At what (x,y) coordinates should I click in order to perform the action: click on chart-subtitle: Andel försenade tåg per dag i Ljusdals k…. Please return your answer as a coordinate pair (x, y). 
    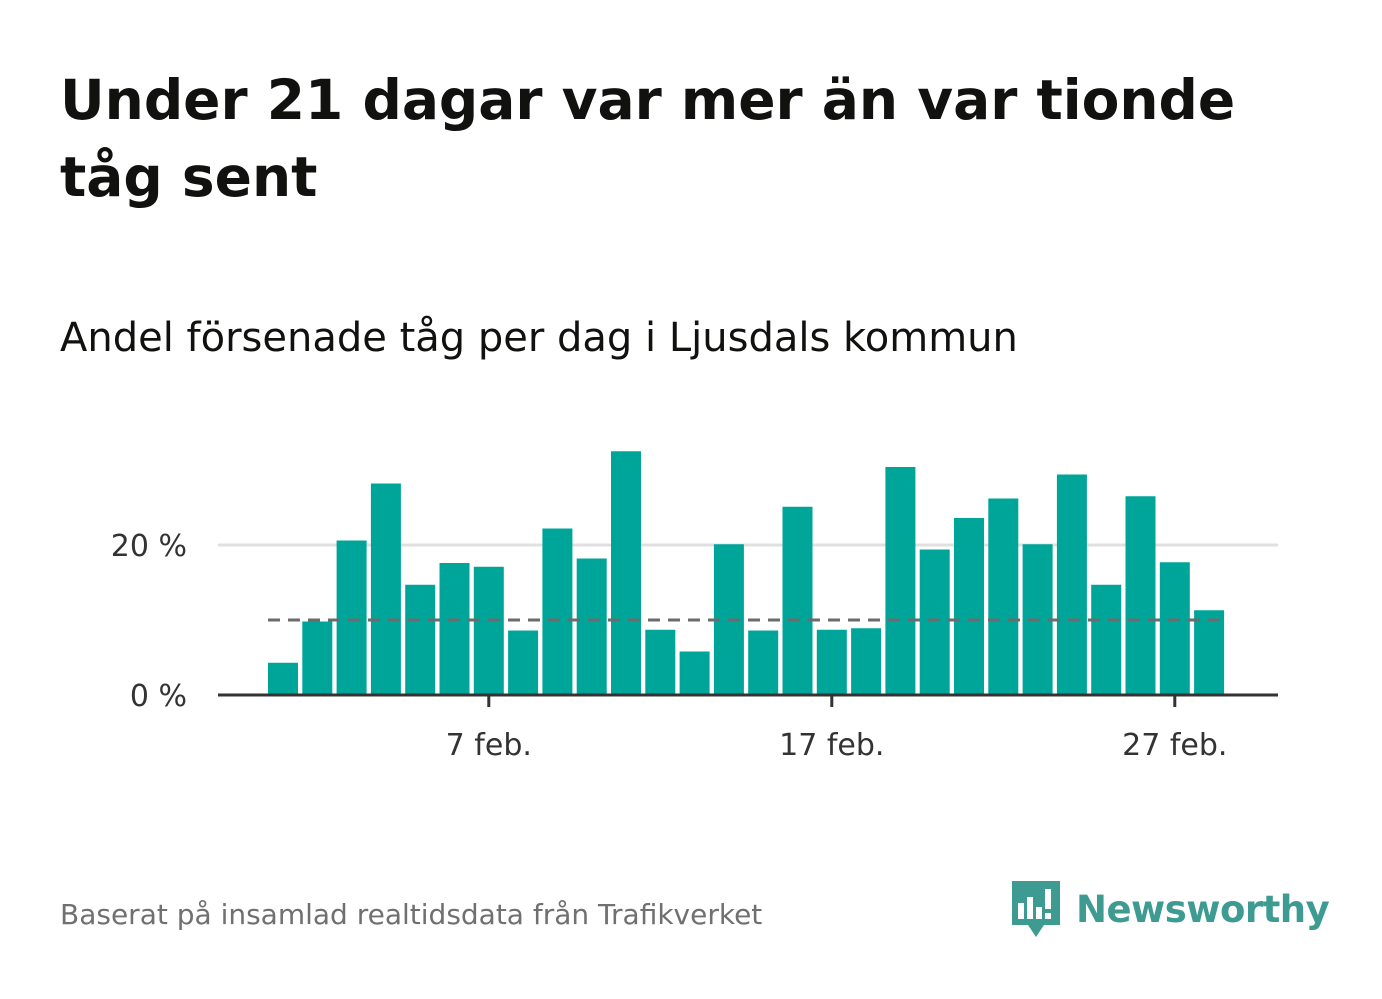
    Looking at the image, I should click on (539, 338).